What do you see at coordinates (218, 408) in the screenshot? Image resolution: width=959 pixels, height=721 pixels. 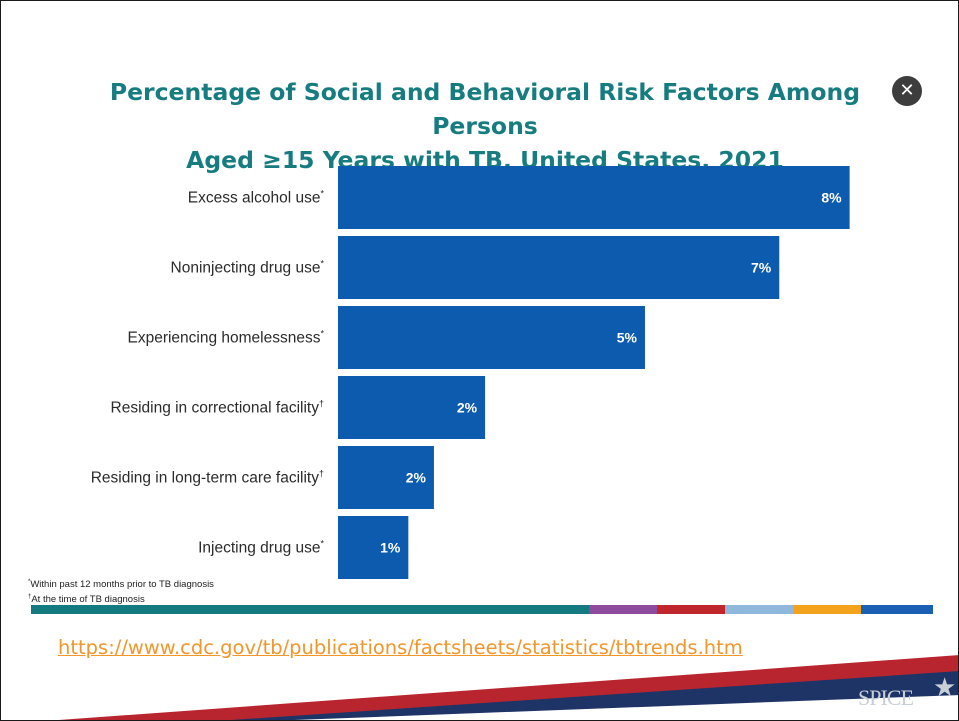 I see `category-label: Residing in correctional facility†` at bounding box center [218, 408].